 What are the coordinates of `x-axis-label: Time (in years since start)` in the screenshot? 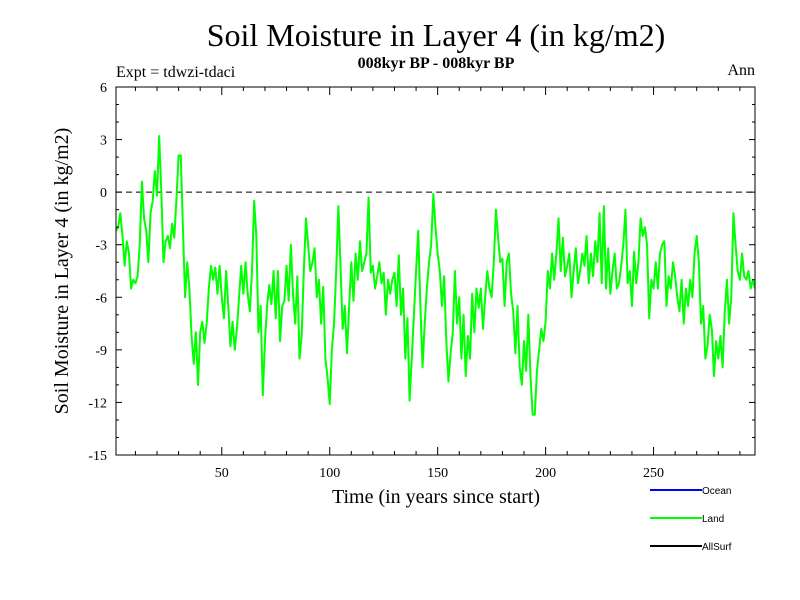 It's located at (436, 497).